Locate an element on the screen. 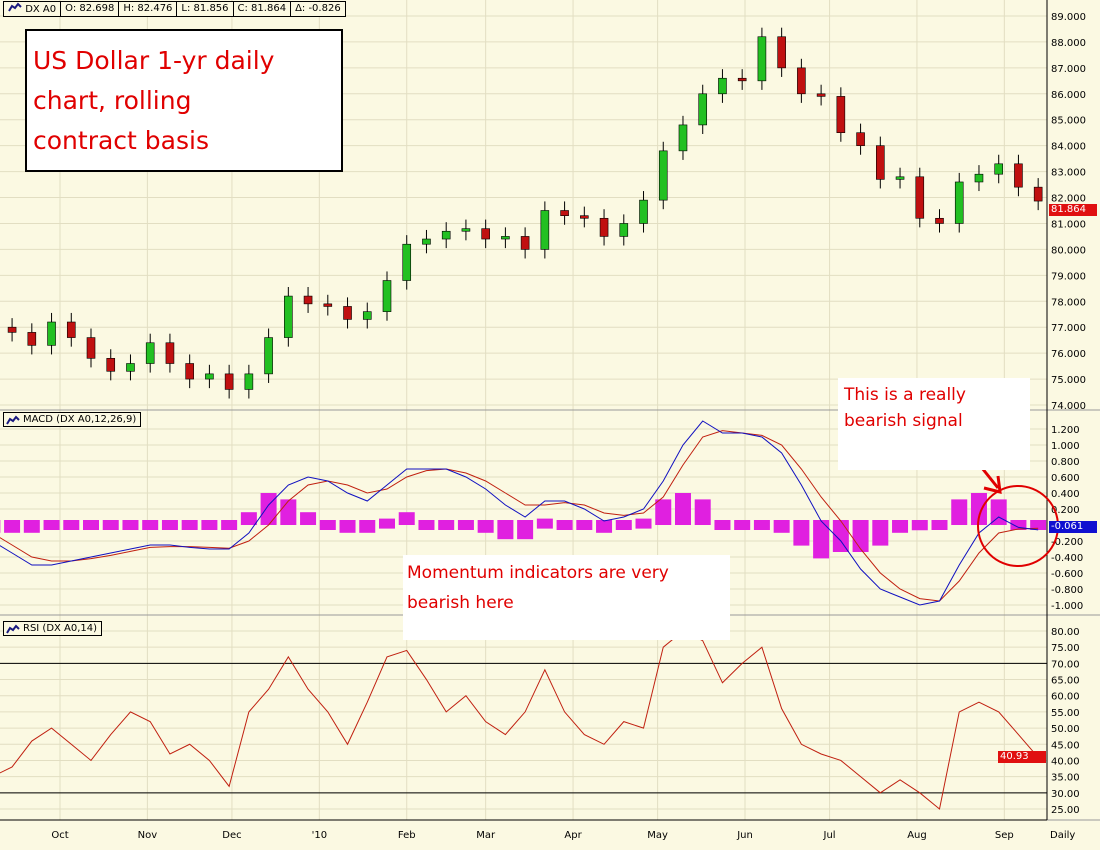  macd-legend: MACD (DX A0,12,26,9) is located at coordinates (72, 419).